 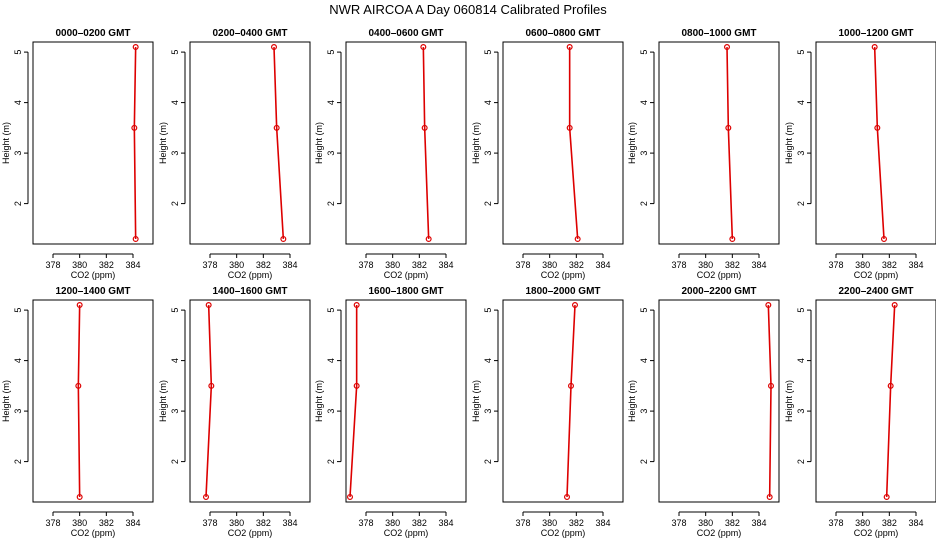 I want to click on panel-title: 0600–0800 GMT, so click(x=562, y=33).